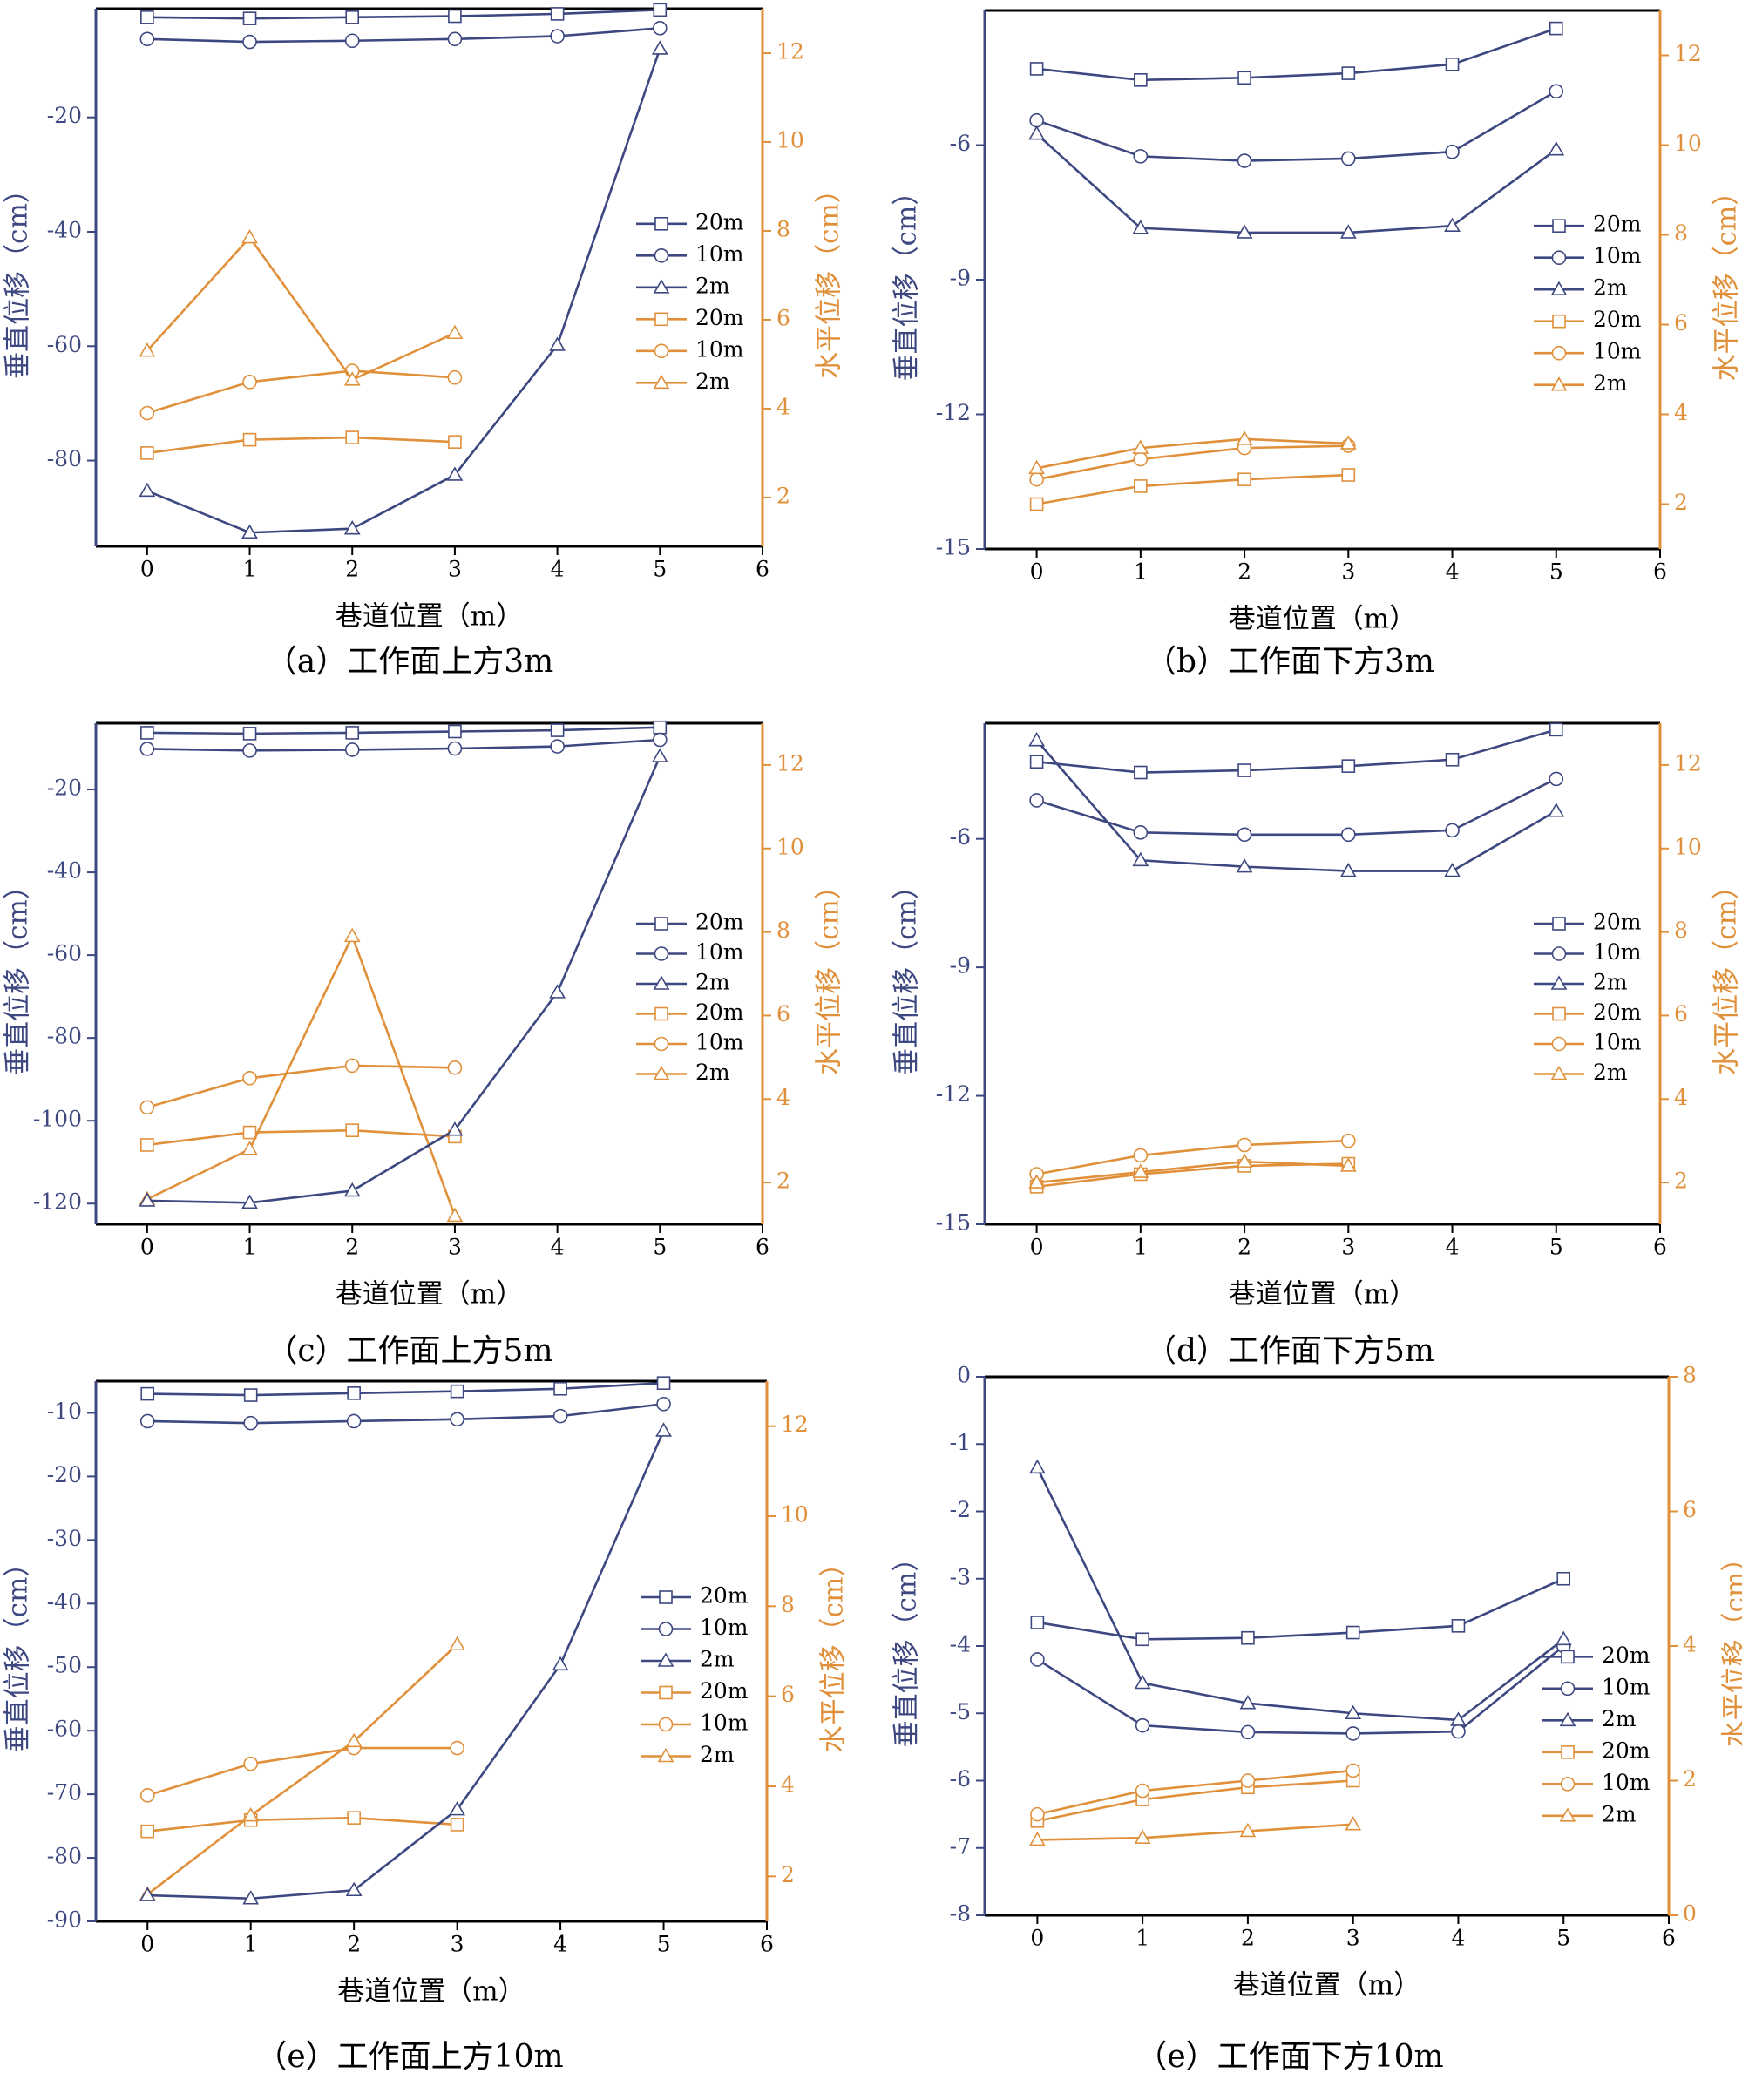 The height and width of the screenshot is (2100, 1742). Describe the element at coordinates (961, 1644) in the screenshot. I see `left-y-tick-label: -4` at that location.